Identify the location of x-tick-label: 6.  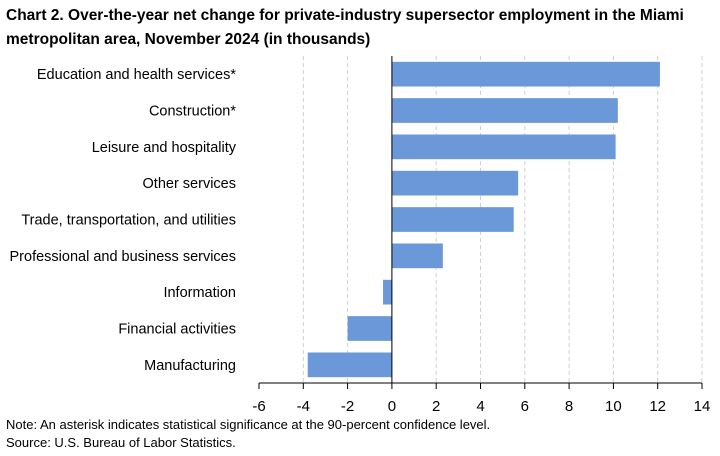
(525, 406).